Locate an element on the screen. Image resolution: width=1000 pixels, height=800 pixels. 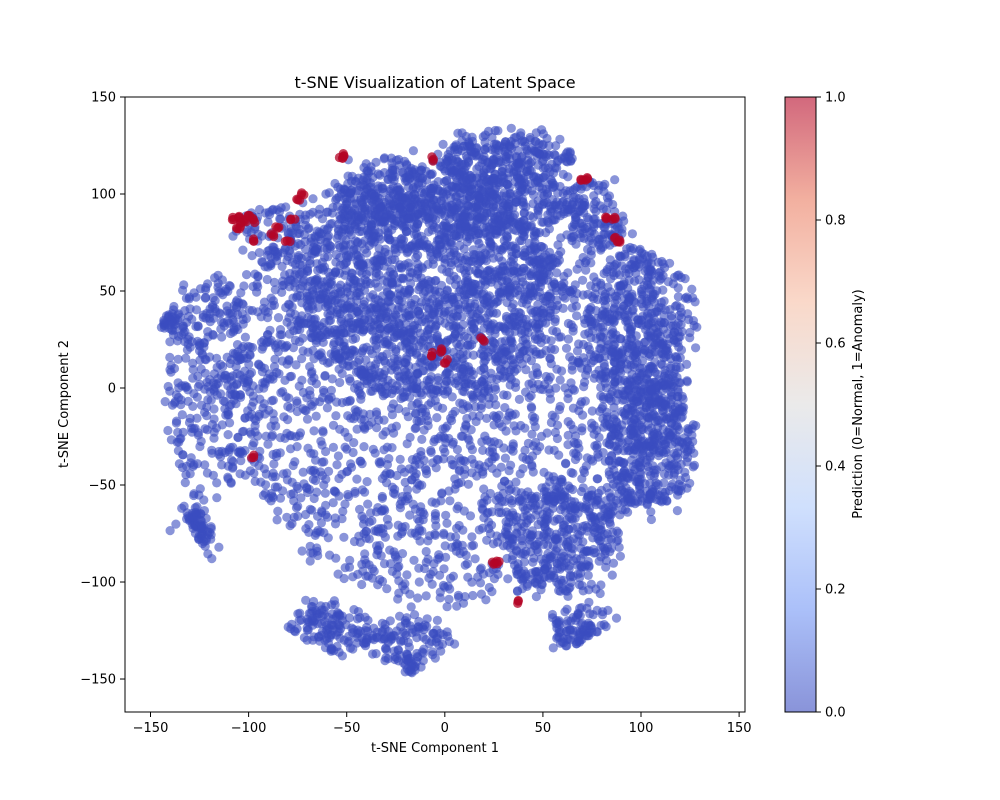
chart-title: t-SNE Visualization of Latent Space is located at coordinates (434, 82).